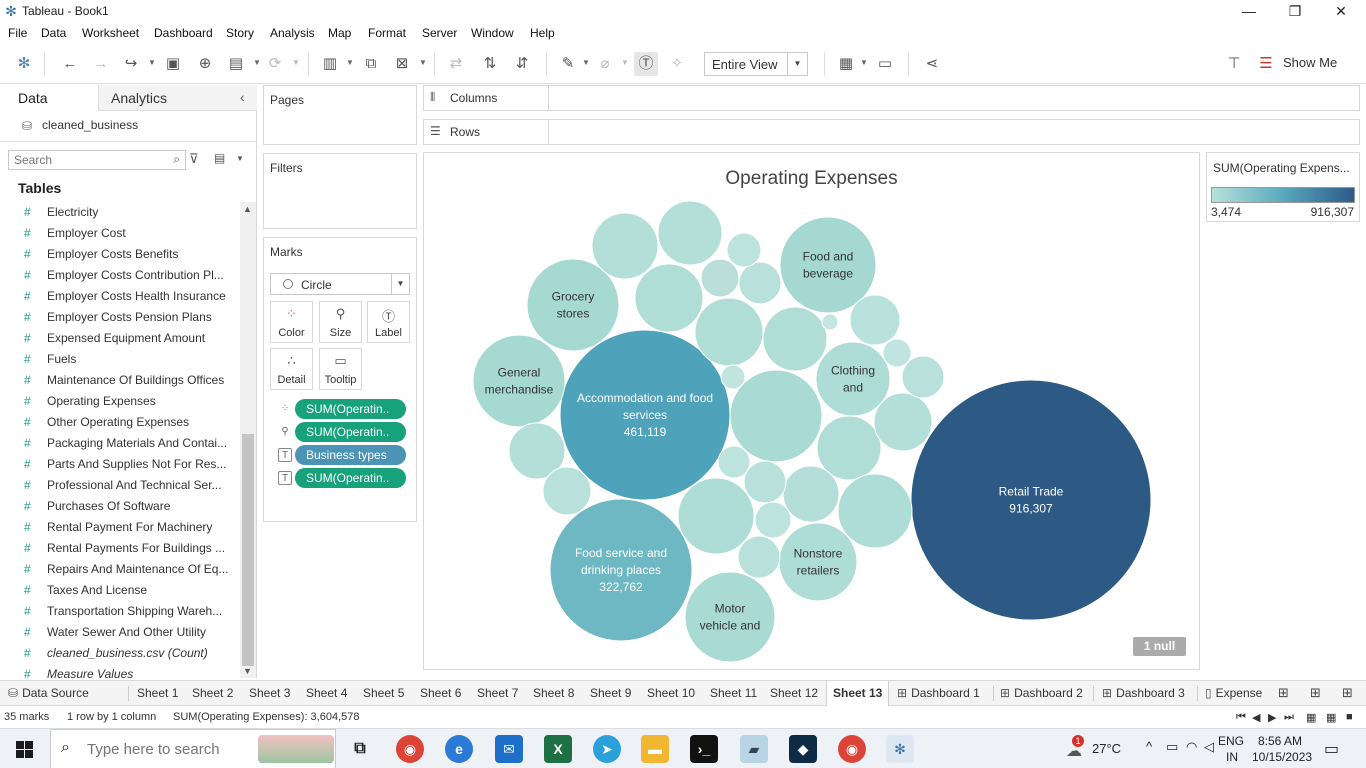 This screenshot has height=768, width=1366. I want to click on field-other-operating-expenses: # Other Operating Expenses, so click(120, 422).